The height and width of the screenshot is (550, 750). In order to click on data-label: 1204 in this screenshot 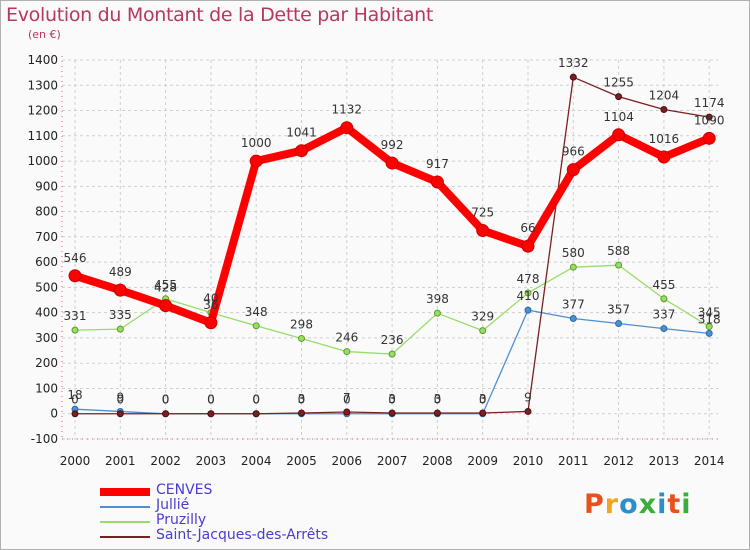, I will do `click(664, 96)`.